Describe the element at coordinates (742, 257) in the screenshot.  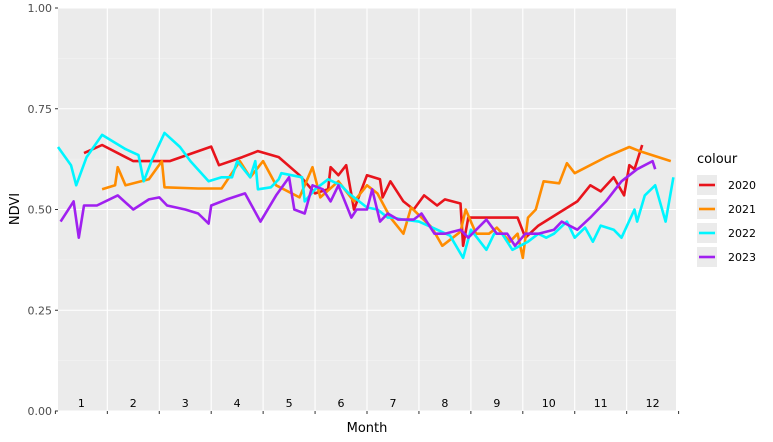
I see `legend-label-2023: 2023` at that location.